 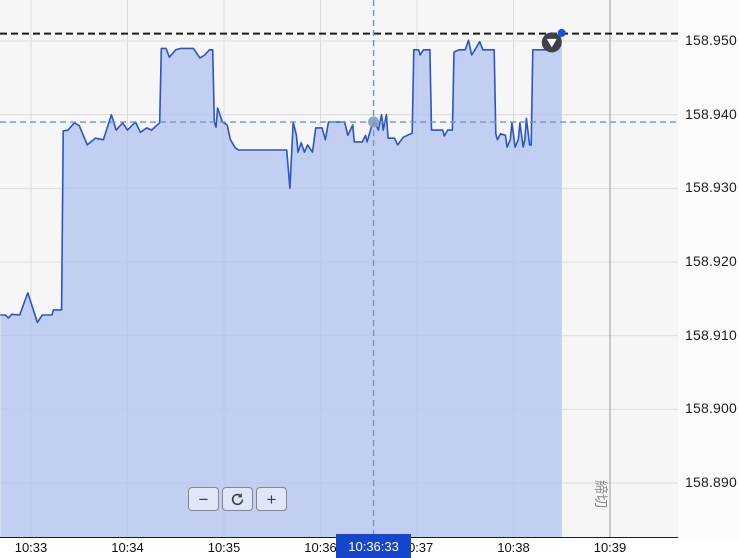 I want to click on time-axis-label: 10:36, so click(x=320, y=547).